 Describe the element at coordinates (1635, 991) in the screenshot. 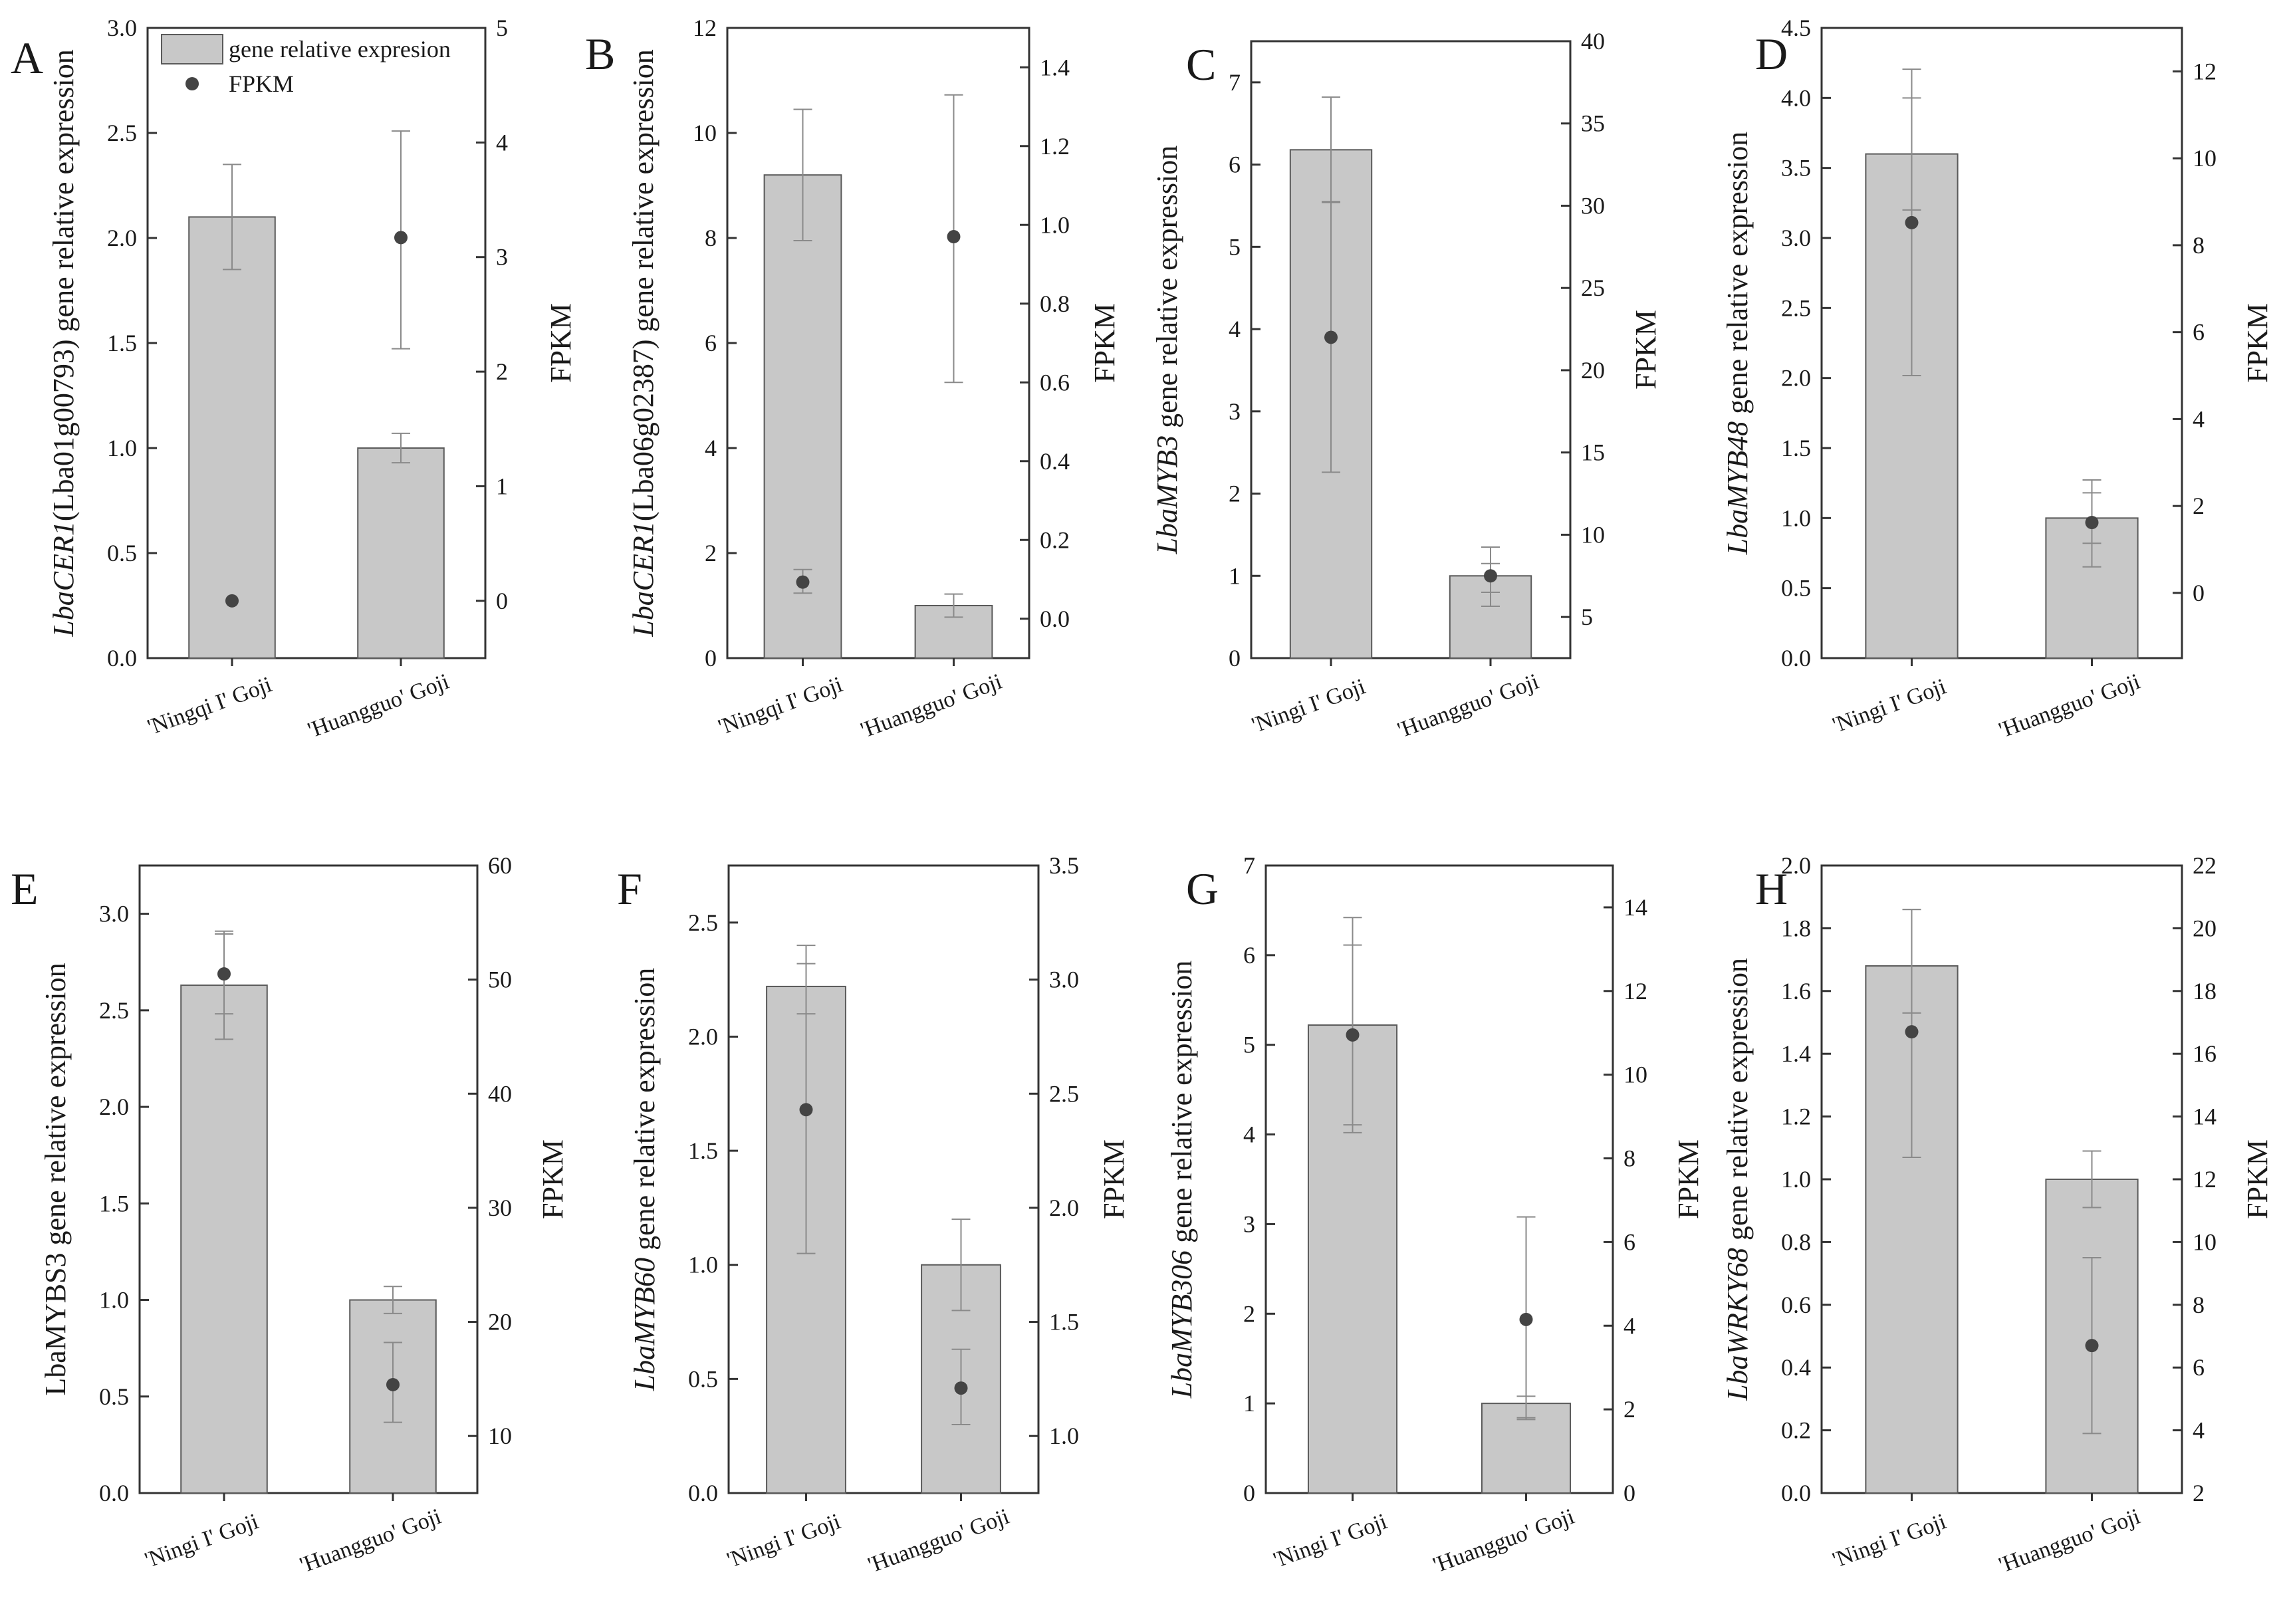

I see `y2-tick-label: 12` at that location.